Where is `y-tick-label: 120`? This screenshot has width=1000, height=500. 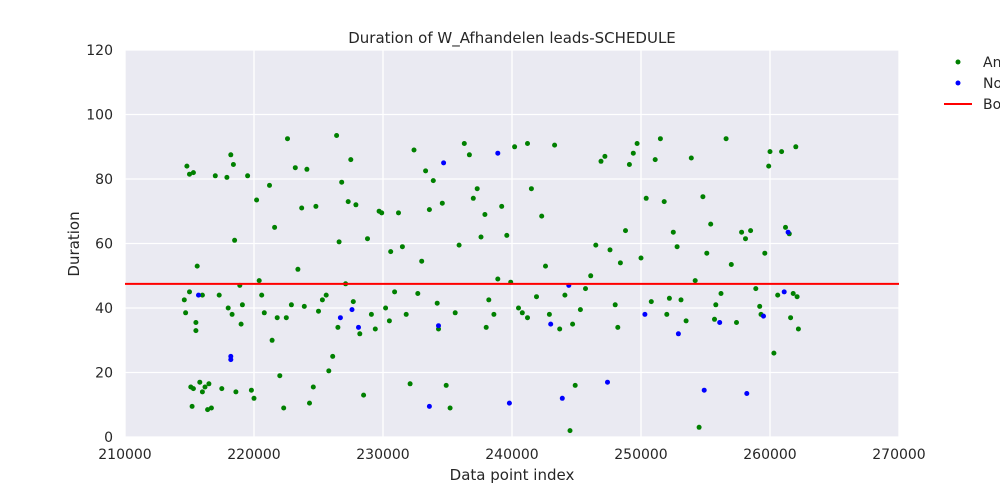 y-tick-label: 120 is located at coordinates (99, 51).